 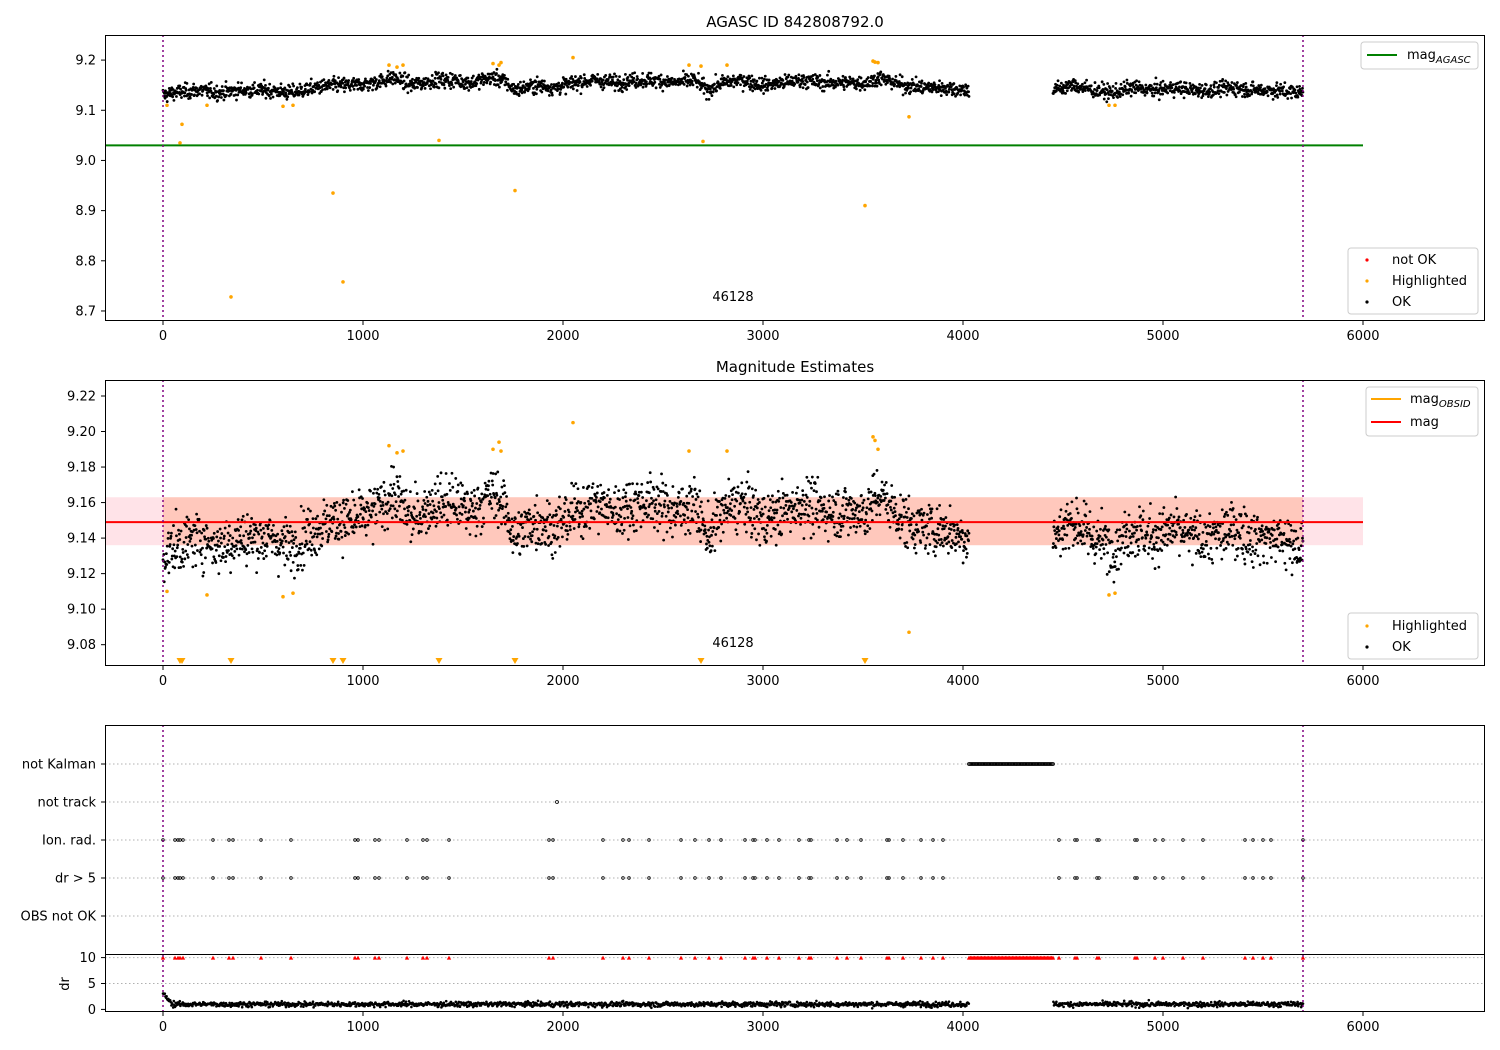 What do you see at coordinates (85, 111) in the screenshot?
I see `y-tick-label: 9.1` at bounding box center [85, 111].